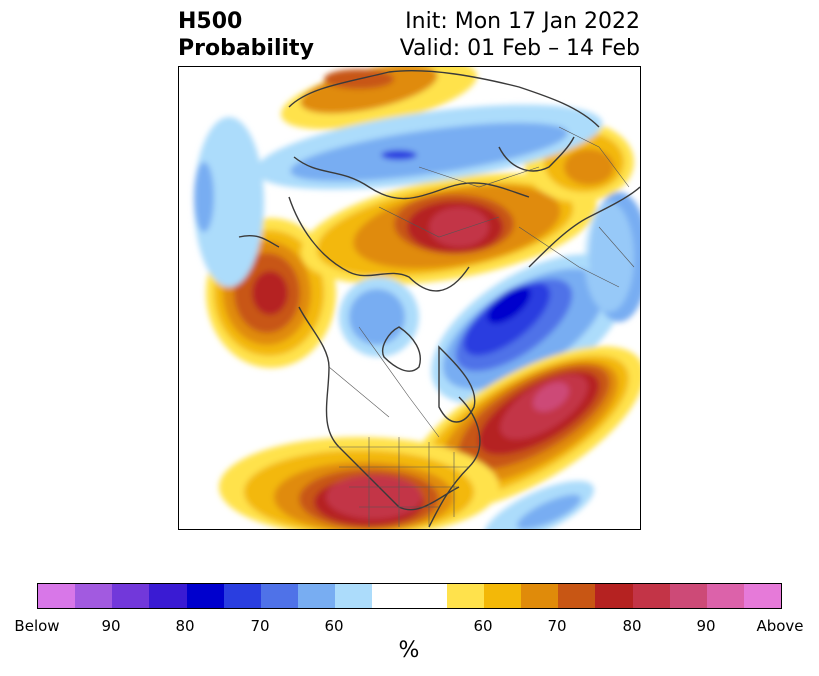 The image size is (819, 676). Describe the element at coordinates (780, 626) in the screenshot. I see `colorbar-tick-label: Above` at that location.